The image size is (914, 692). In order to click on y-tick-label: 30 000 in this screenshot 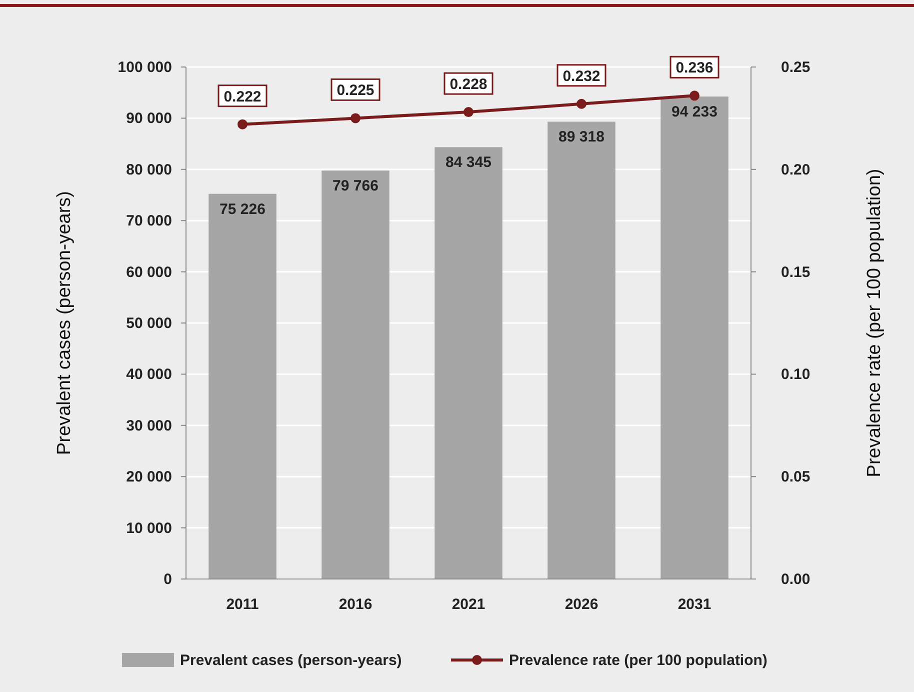, I will do `click(149, 425)`.